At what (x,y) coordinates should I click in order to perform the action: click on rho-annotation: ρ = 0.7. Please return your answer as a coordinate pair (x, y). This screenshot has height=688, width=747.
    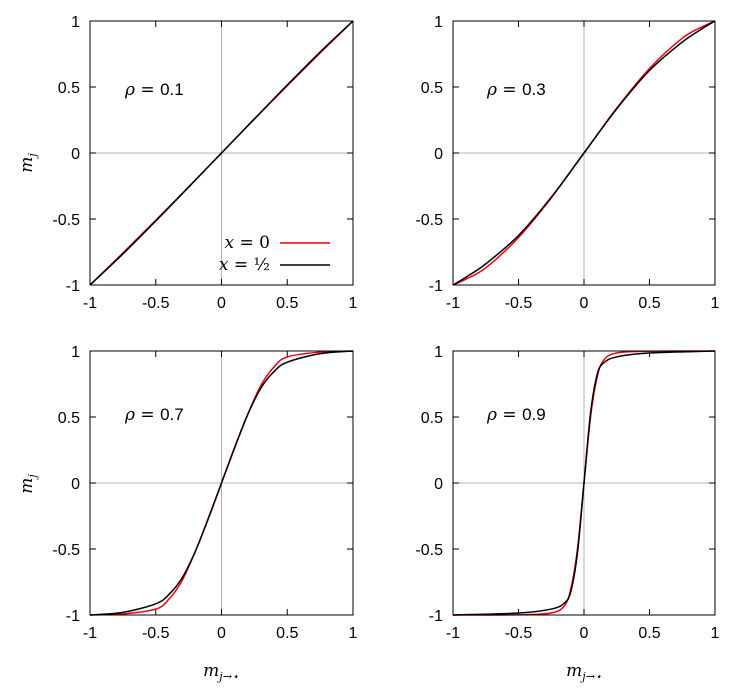
    Looking at the image, I should click on (154, 415).